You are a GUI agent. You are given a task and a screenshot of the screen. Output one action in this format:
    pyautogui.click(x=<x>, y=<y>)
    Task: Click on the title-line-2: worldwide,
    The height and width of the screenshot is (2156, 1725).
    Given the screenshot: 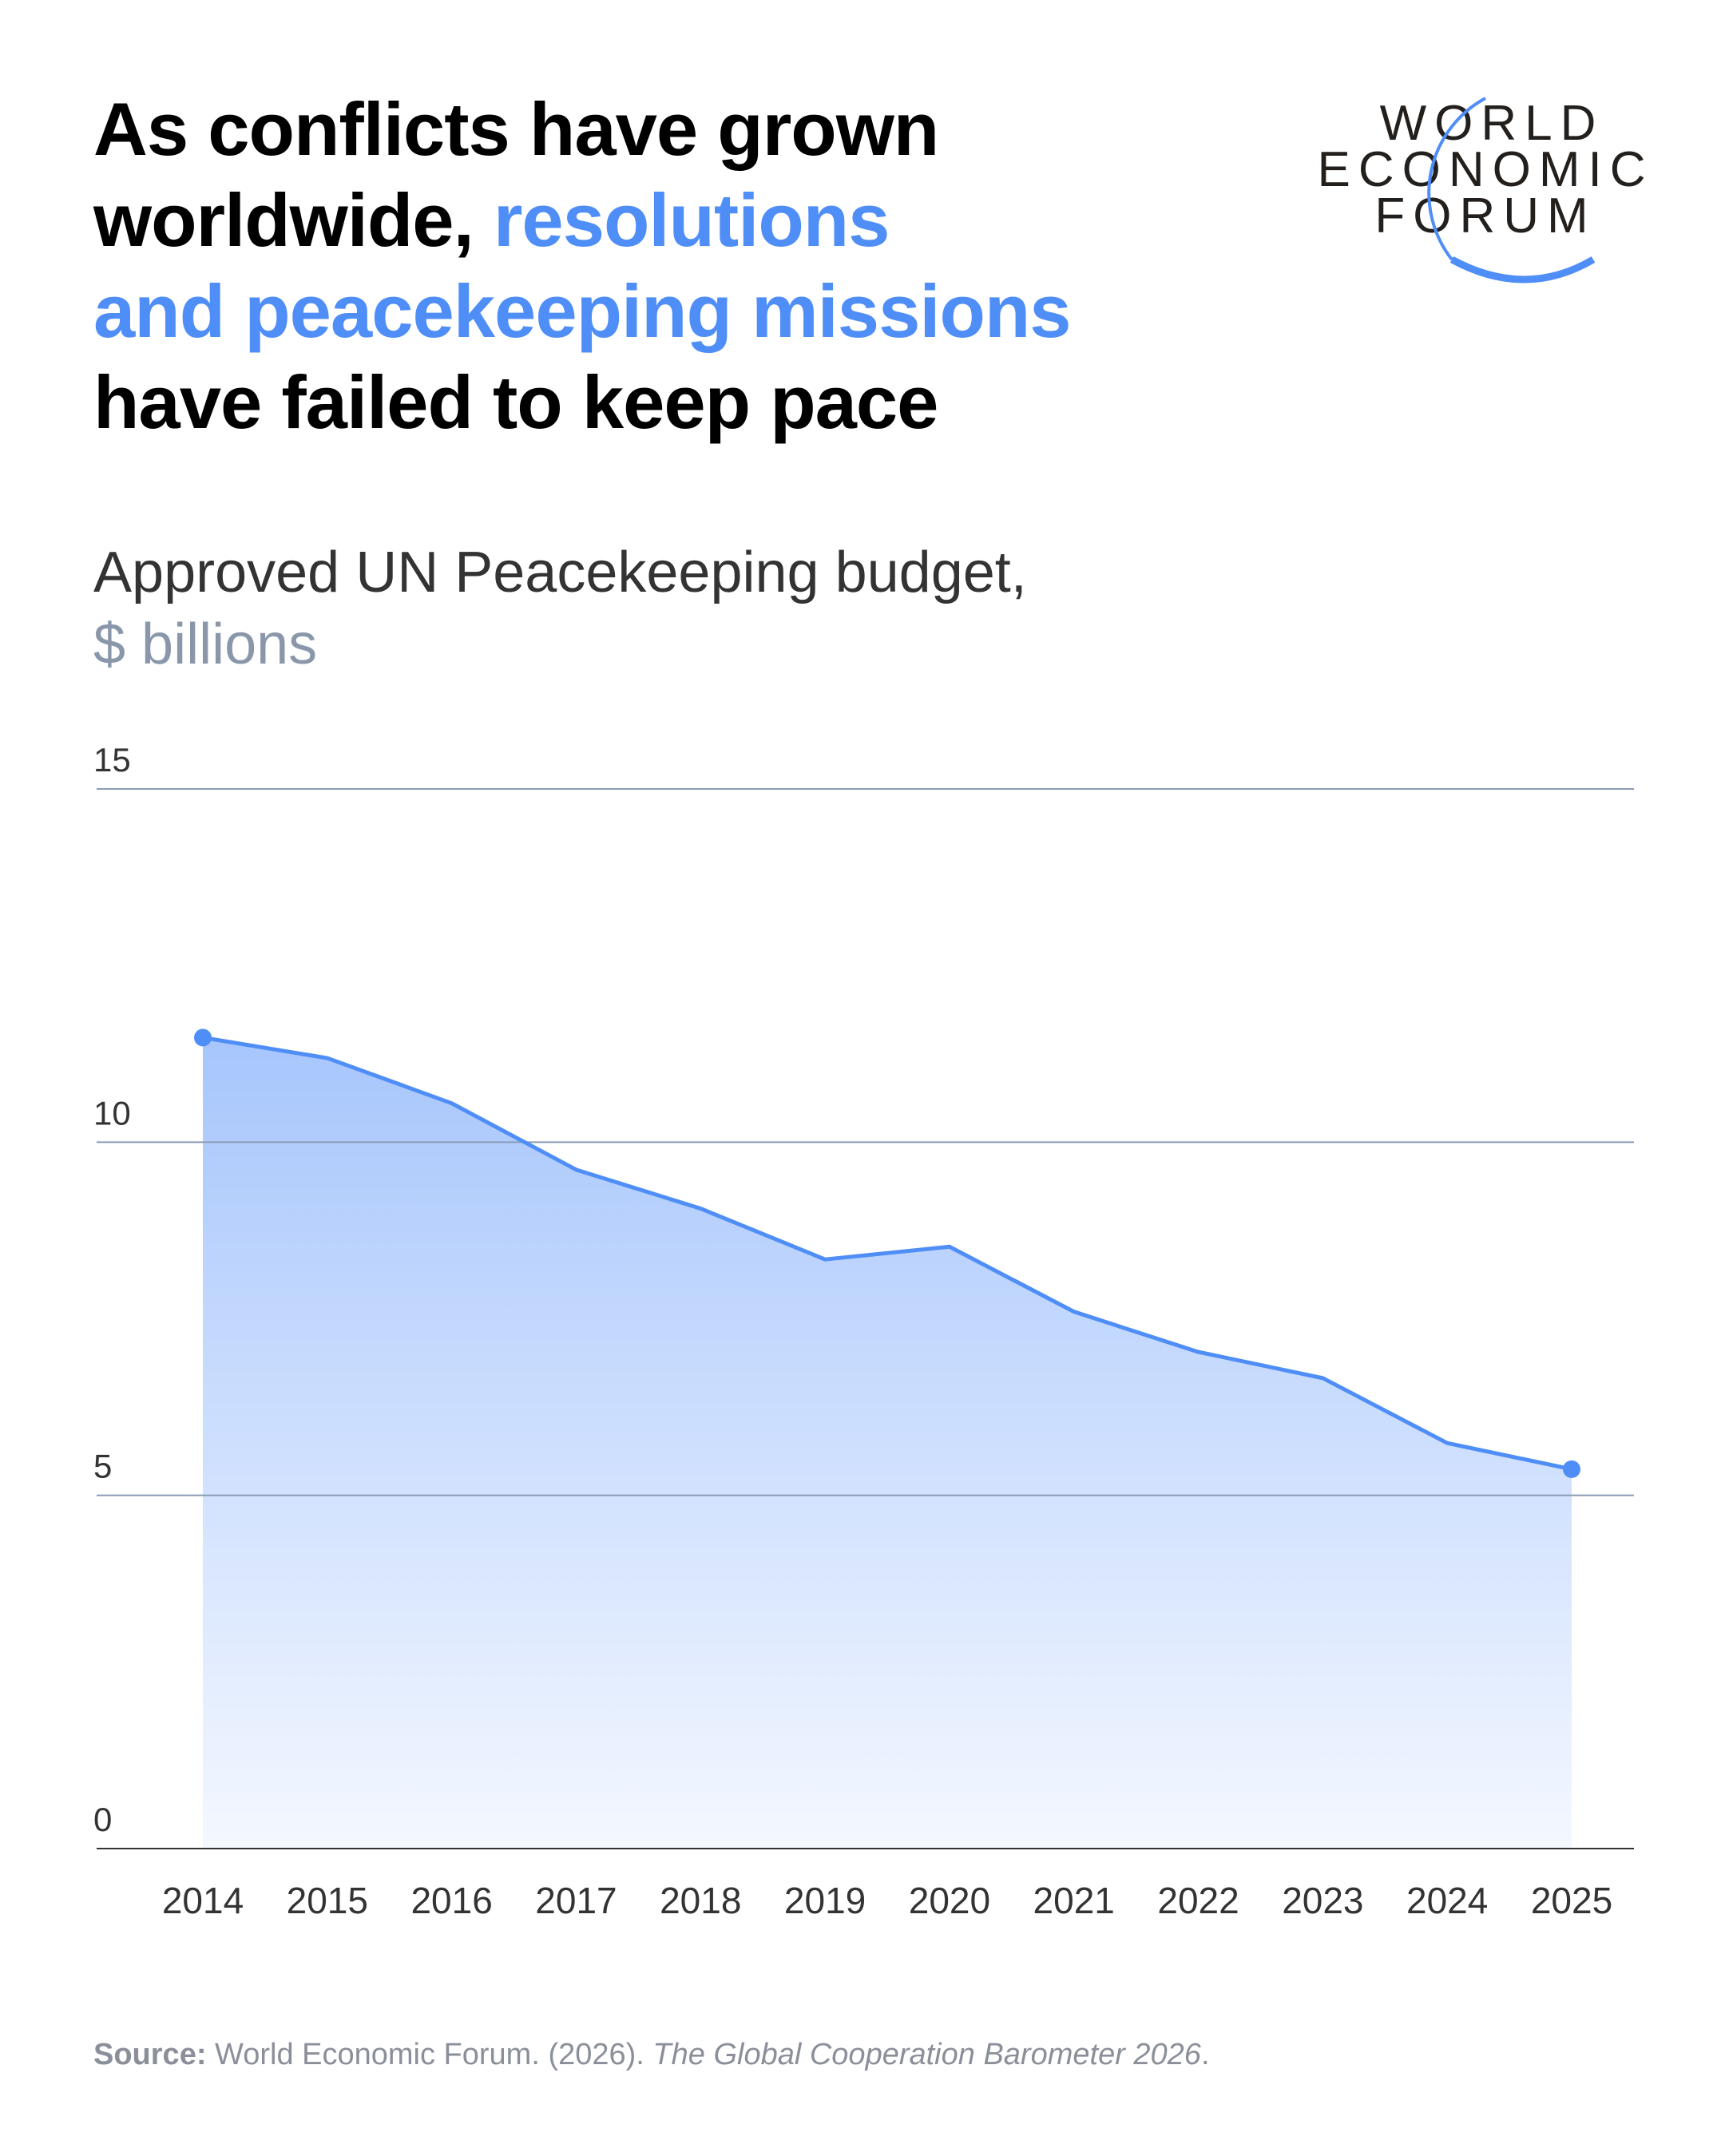 What is the action you would take?
    pyautogui.click(x=294, y=220)
    